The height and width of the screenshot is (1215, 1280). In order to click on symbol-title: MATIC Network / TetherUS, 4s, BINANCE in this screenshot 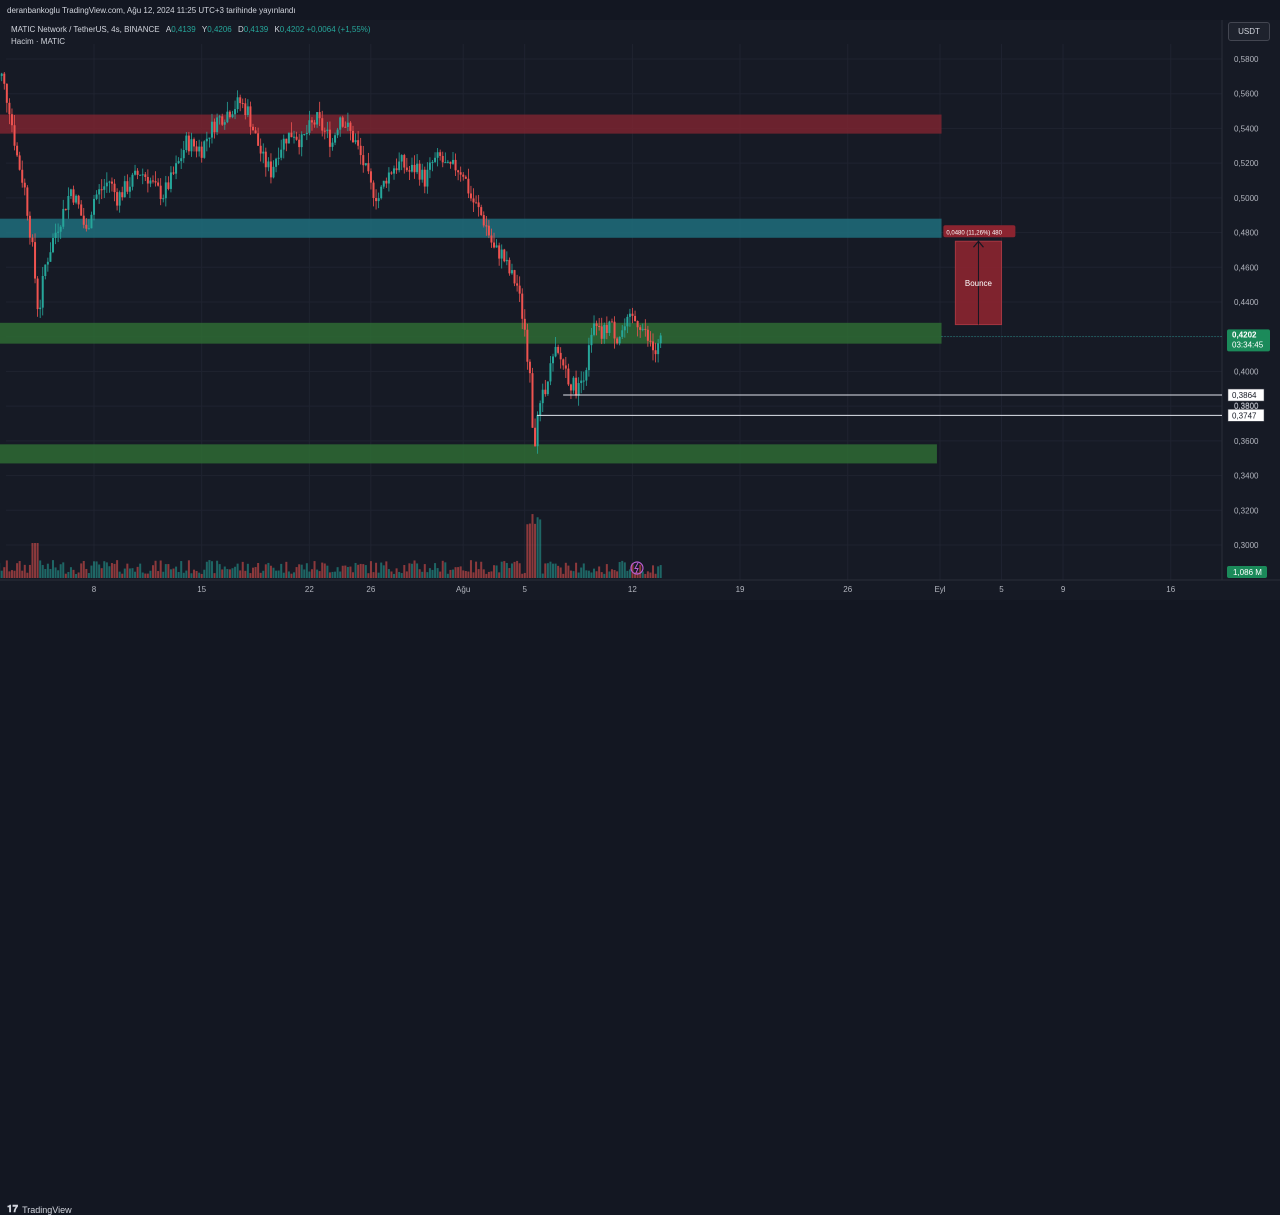, I will do `click(85, 29)`.